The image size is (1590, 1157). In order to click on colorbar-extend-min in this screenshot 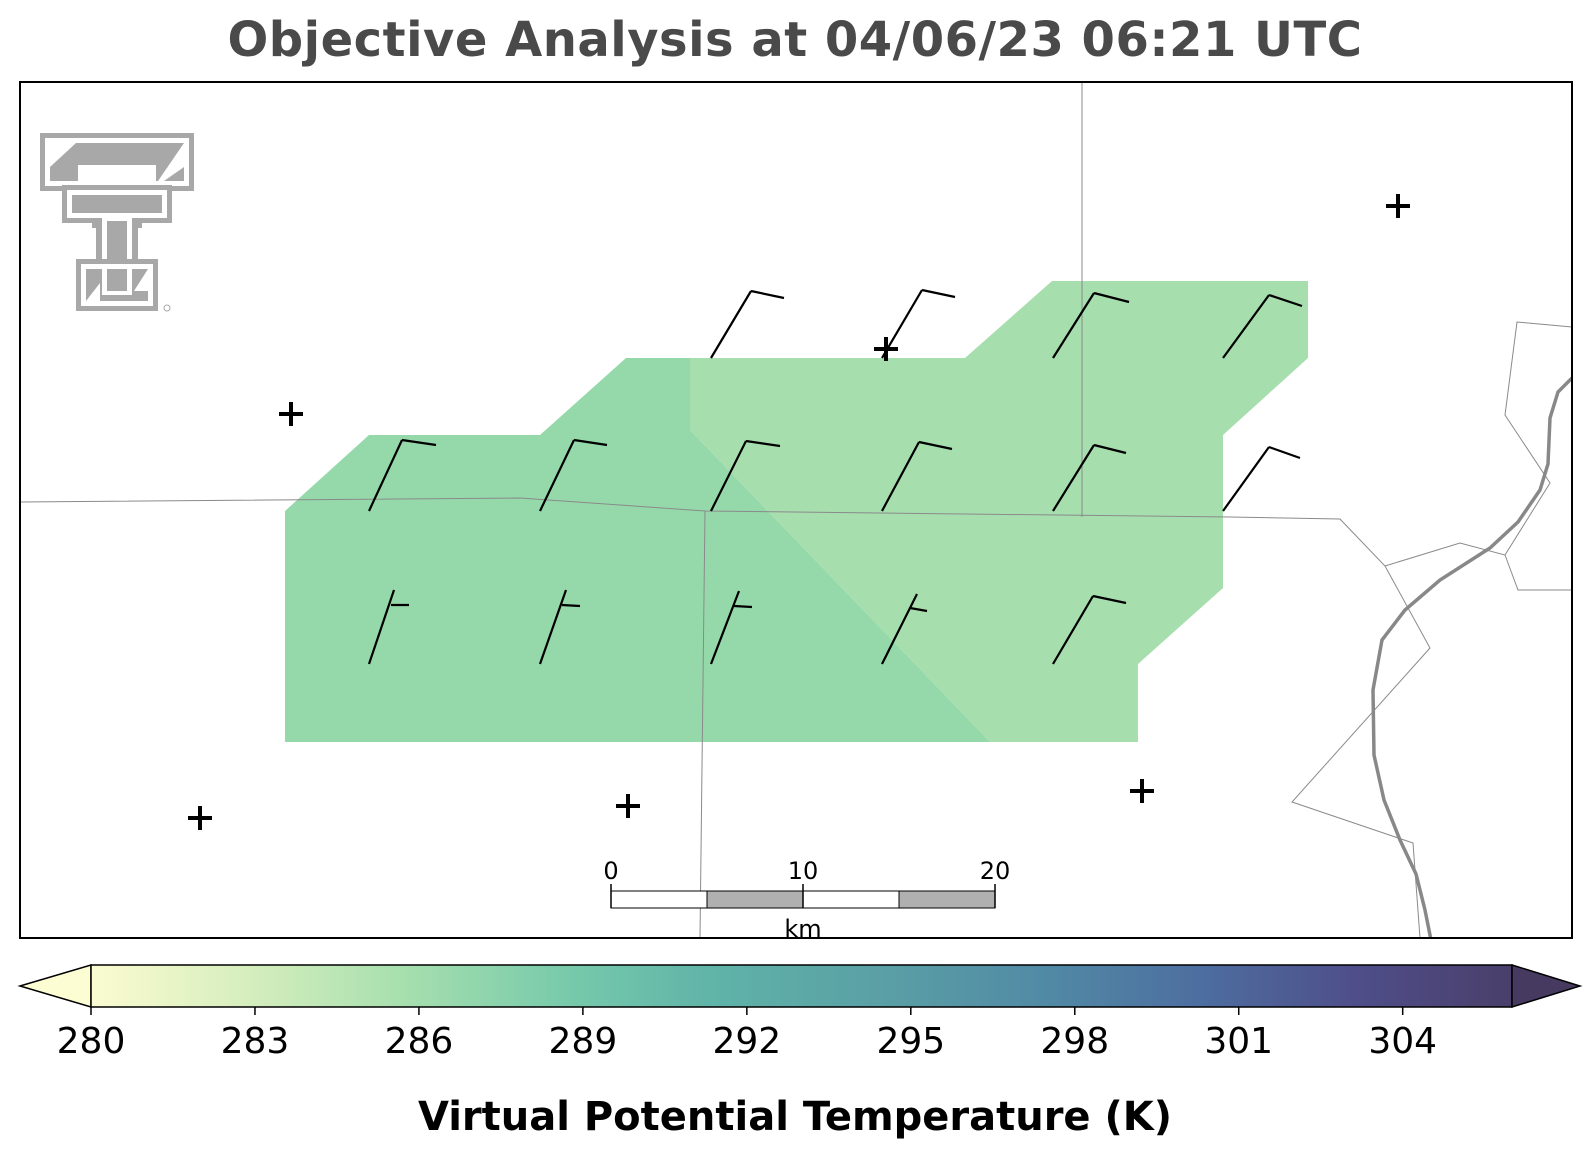, I will do `click(54, 986)`.